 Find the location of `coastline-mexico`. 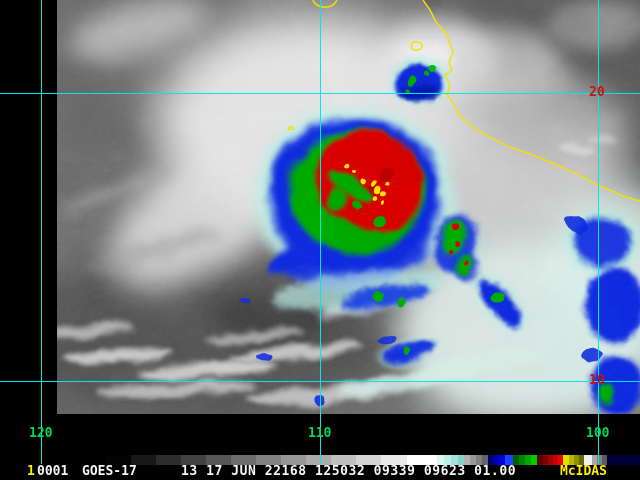

coastline-mexico is located at coordinates (531, 101).